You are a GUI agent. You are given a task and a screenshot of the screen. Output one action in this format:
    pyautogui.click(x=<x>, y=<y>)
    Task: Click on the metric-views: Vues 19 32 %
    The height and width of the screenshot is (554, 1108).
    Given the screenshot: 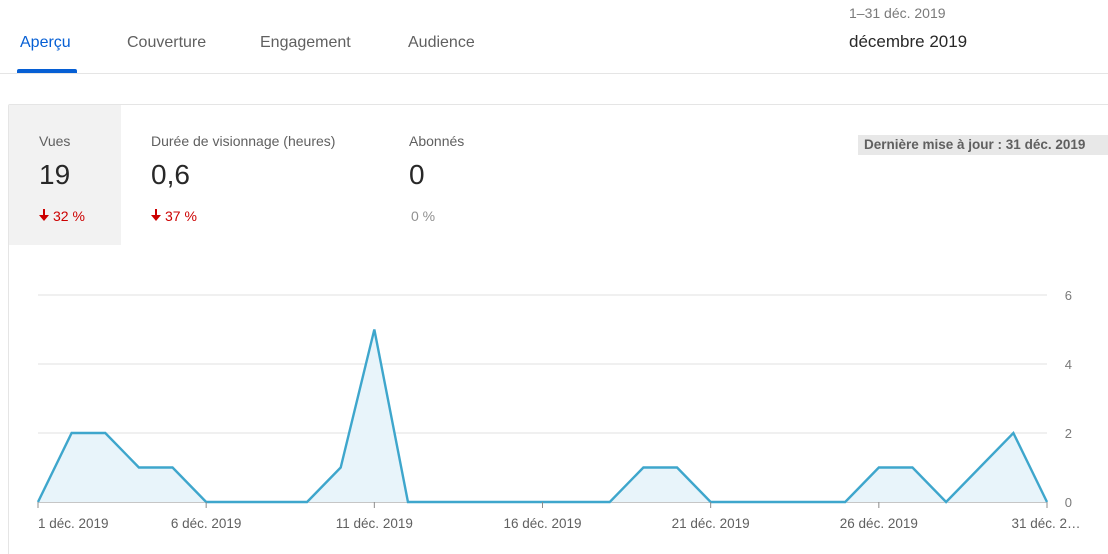 What is the action you would take?
    pyautogui.click(x=65, y=175)
    